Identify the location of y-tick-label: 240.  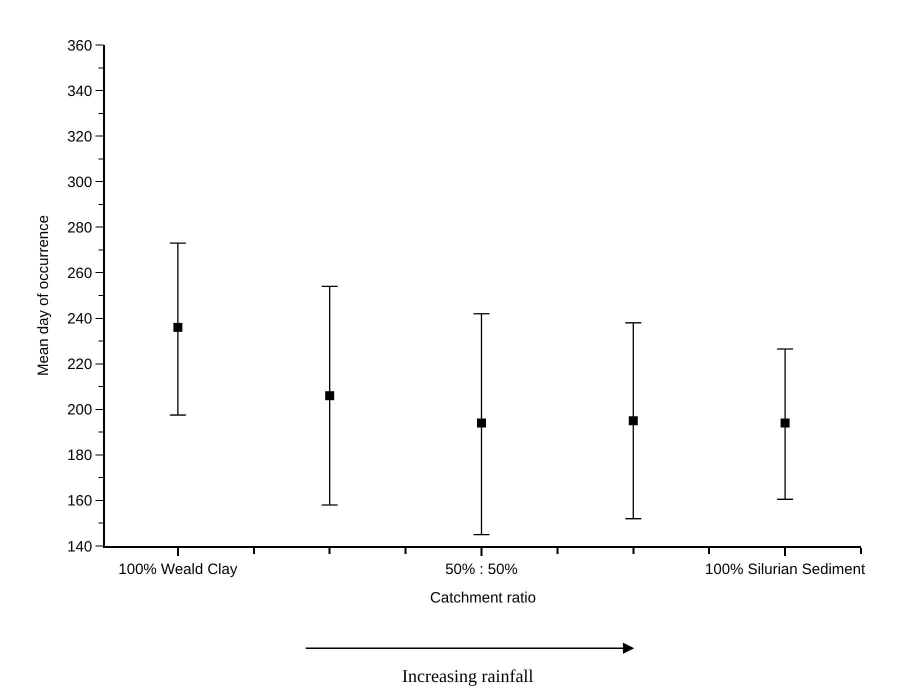
(79, 319).